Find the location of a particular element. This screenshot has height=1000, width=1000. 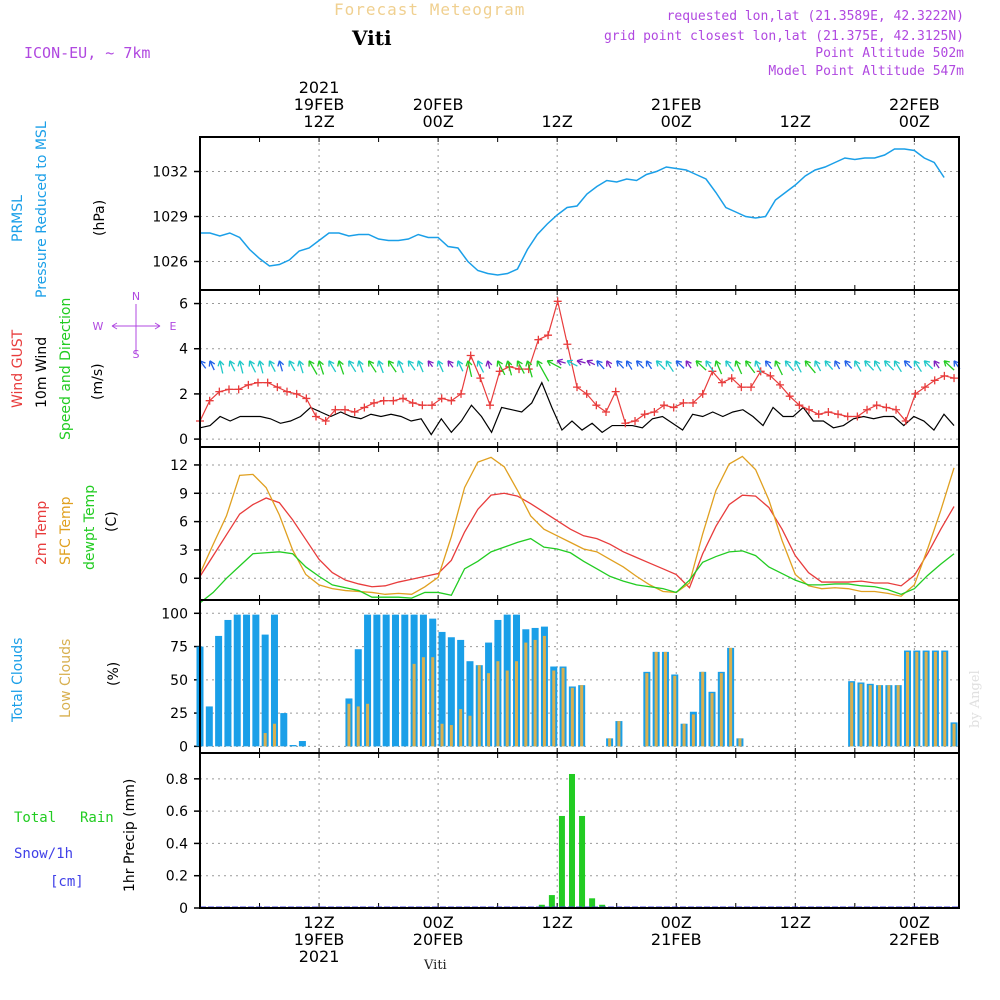

pressure-unit-label: (hPa) is located at coordinates (100, 217).